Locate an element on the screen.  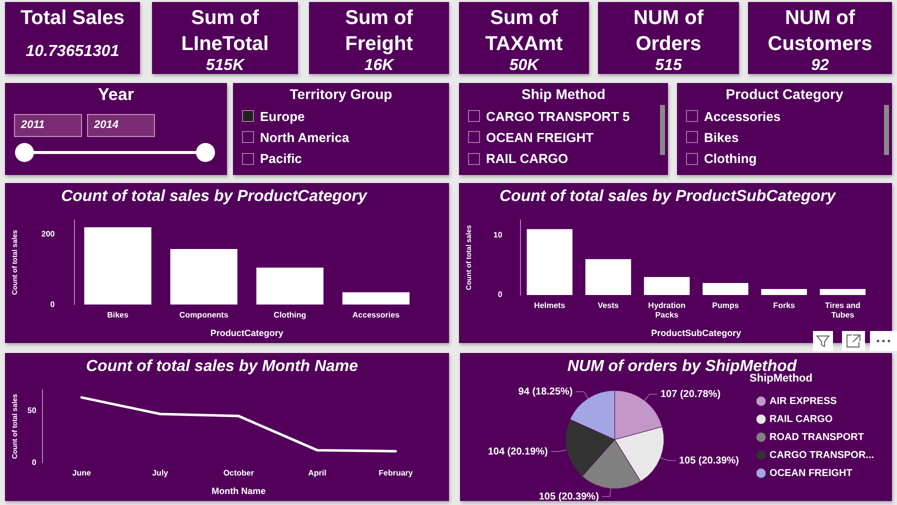
x-axis-title: Month Name is located at coordinates (239, 491).